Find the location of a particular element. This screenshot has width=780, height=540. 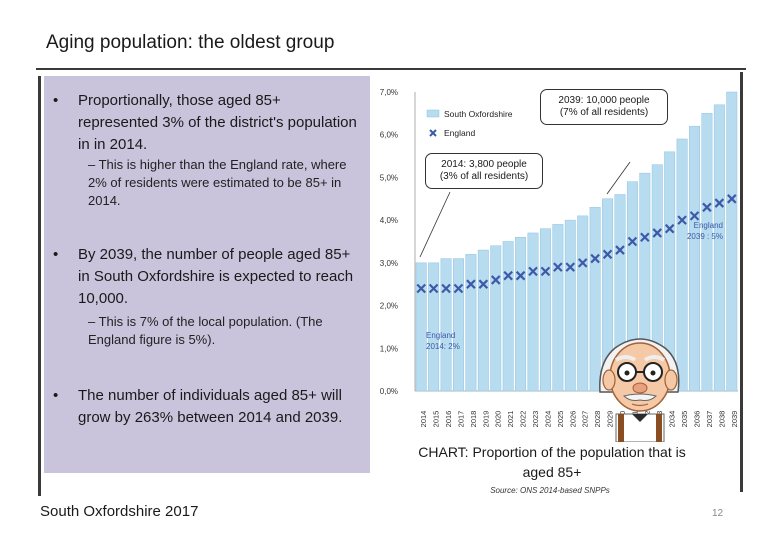

title-divider is located at coordinates (391, 69).